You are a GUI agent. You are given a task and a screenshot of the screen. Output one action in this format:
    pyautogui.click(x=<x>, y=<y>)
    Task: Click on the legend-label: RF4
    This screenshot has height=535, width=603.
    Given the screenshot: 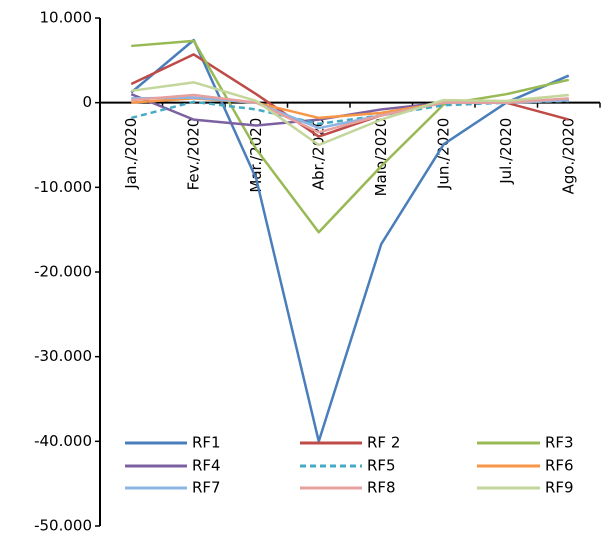 What is the action you would take?
    pyautogui.click(x=206, y=466)
    